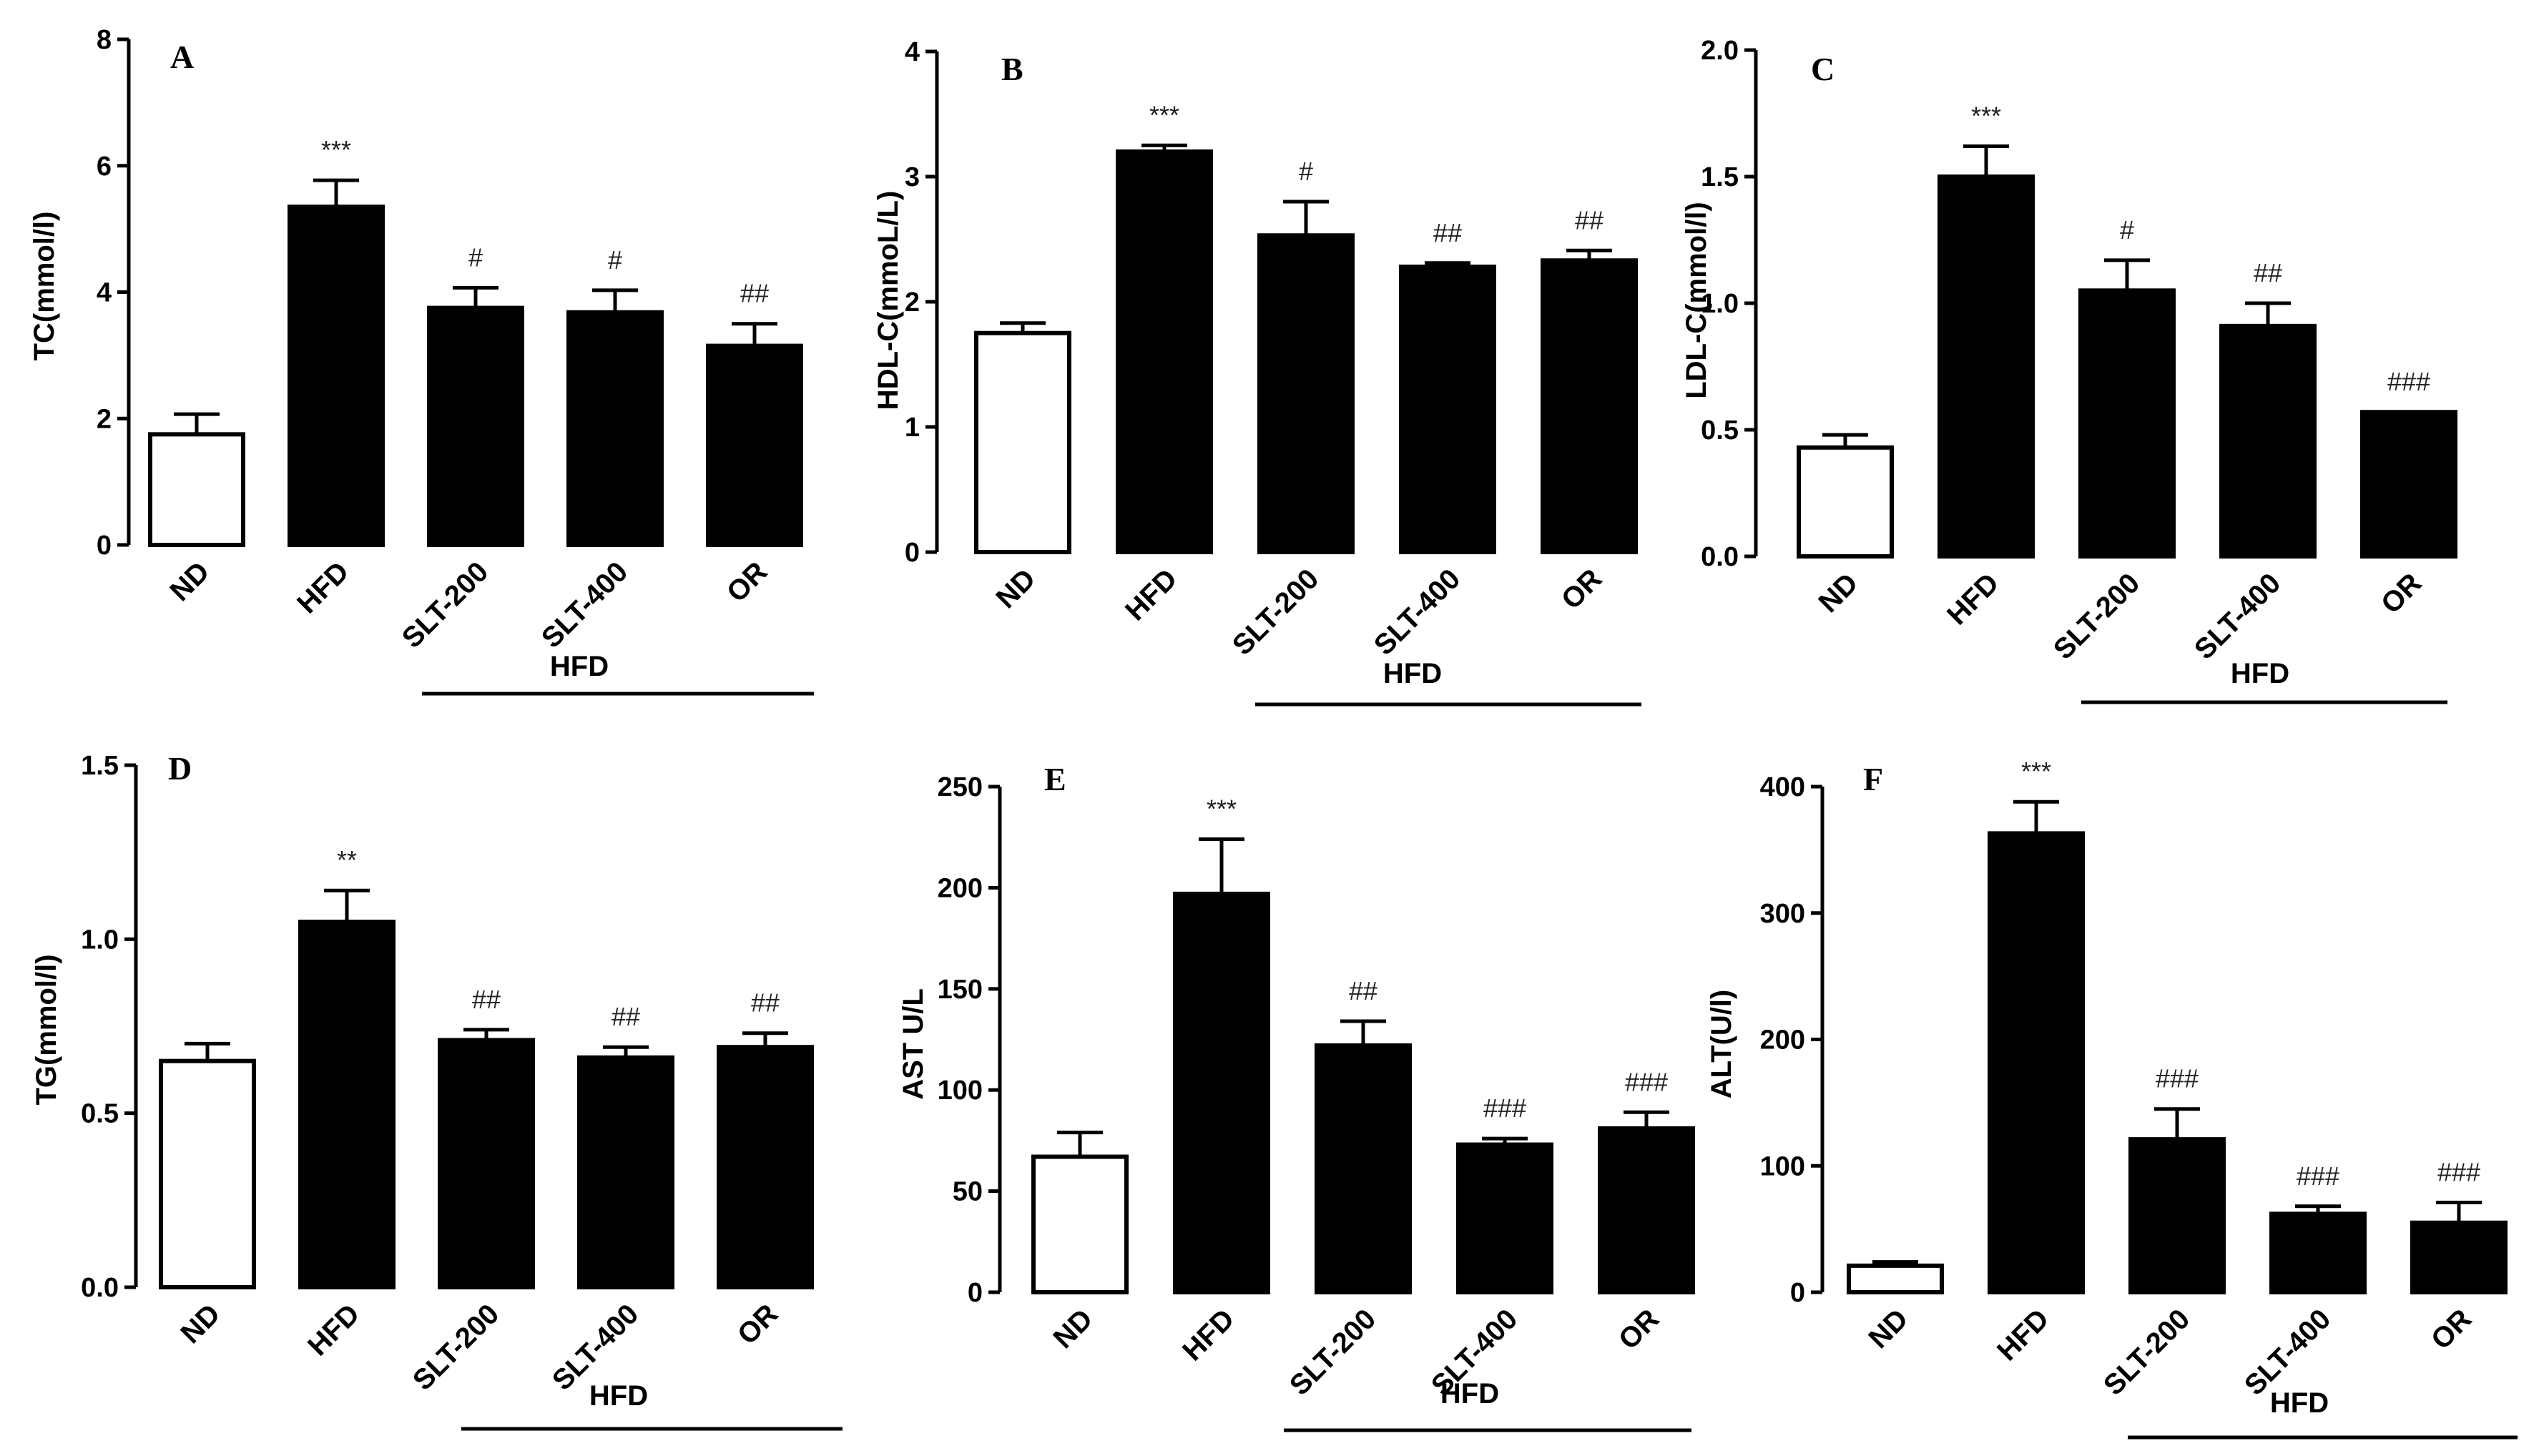 The width and height of the screenshot is (2544, 1456). What do you see at coordinates (1823, 69) in the screenshot?
I see `panel-letter: C` at bounding box center [1823, 69].